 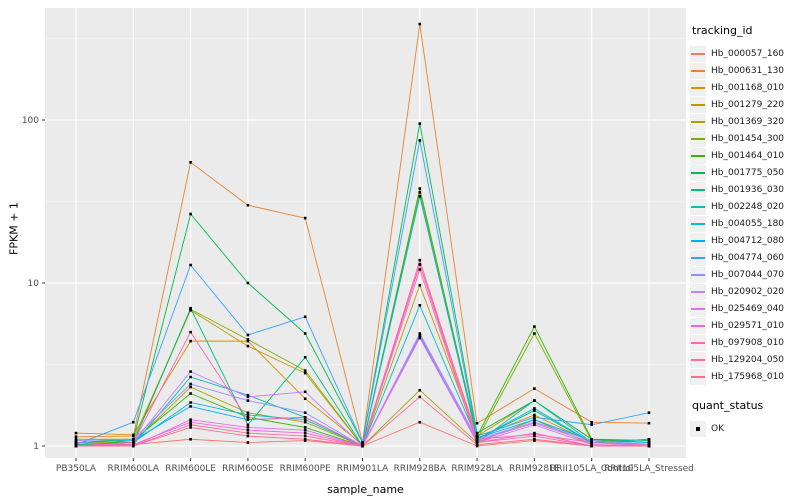 What do you see at coordinates (717, 428) in the screenshot?
I see `legend-item-label: OK` at bounding box center [717, 428].